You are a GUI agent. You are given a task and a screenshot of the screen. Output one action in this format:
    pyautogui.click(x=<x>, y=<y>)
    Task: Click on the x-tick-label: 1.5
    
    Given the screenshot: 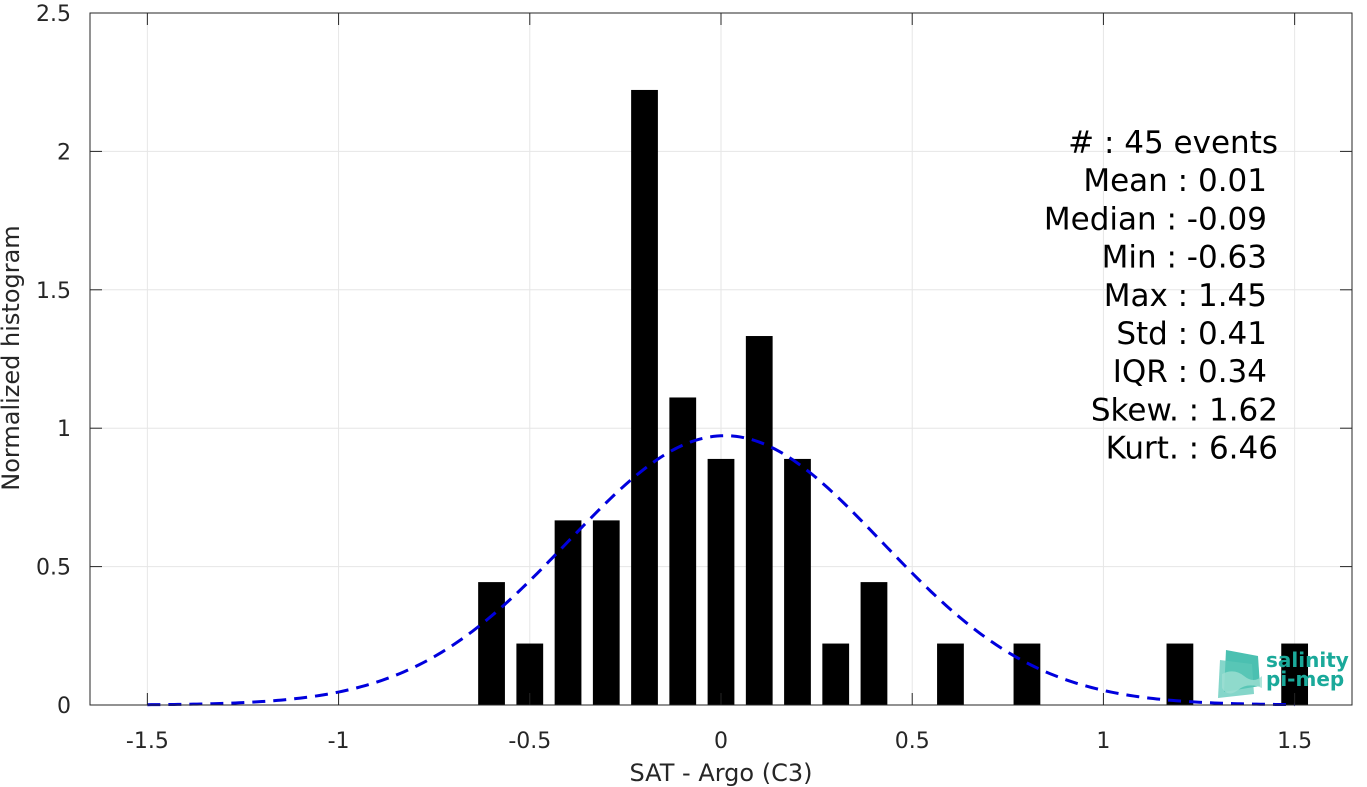 What is the action you would take?
    pyautogui.click(x=1294, y=741)
    